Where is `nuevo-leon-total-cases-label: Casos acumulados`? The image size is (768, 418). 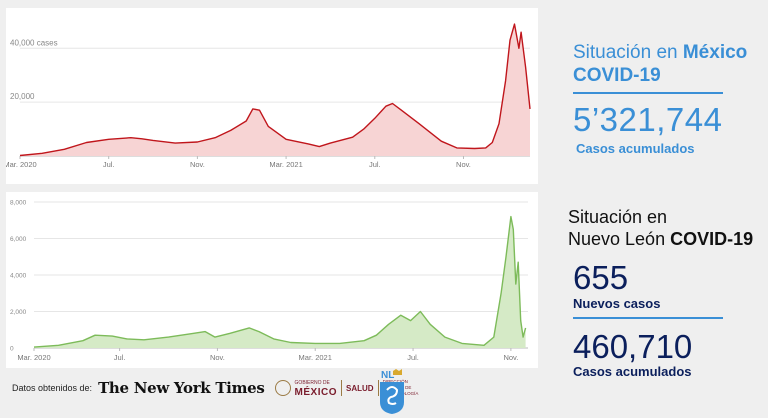
nuevo-leon-total-cases-label: Casos acumulados is located at coordinates (632, 371).